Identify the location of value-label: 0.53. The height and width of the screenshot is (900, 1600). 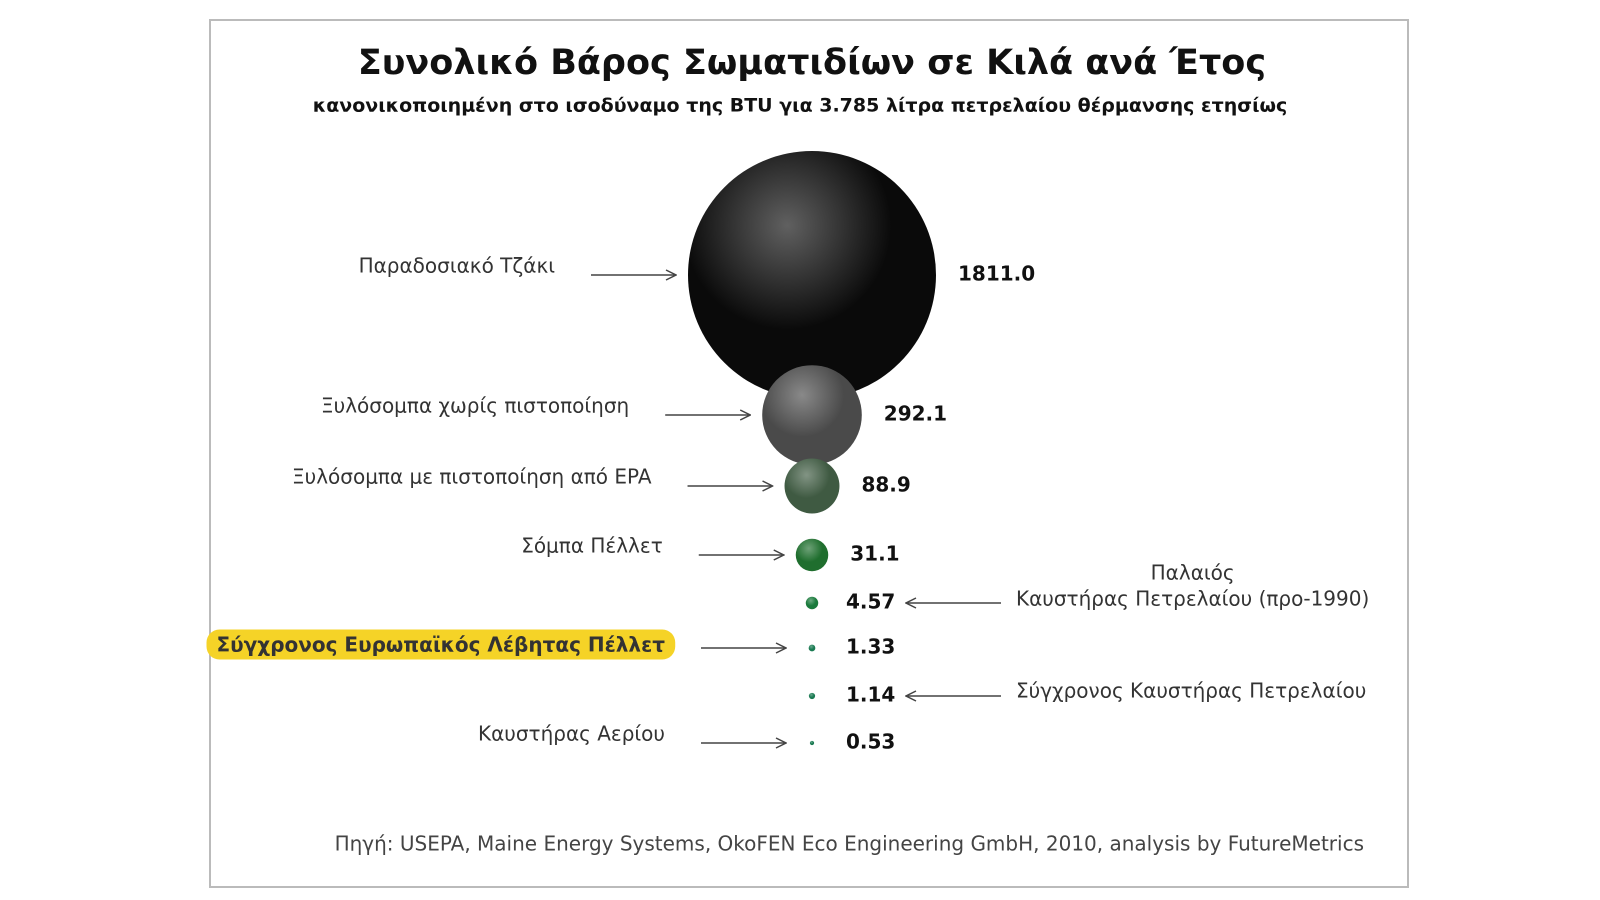
(870, 742).